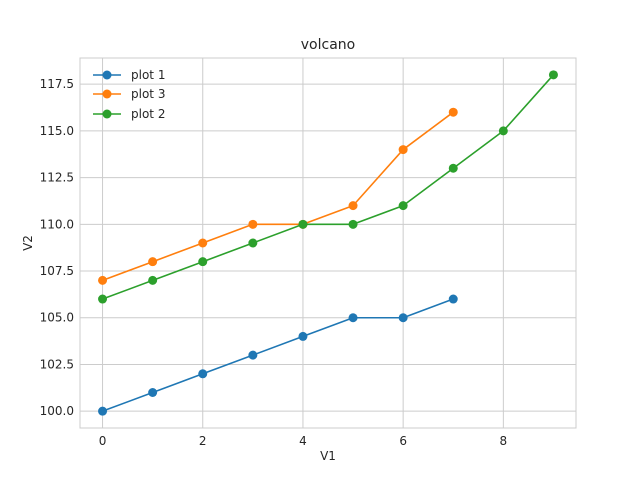 The image size is (640, 480). Describe the element at coordinates (57, 178) in the screenshot. I see `y-tick-label: 112.5` at that location.